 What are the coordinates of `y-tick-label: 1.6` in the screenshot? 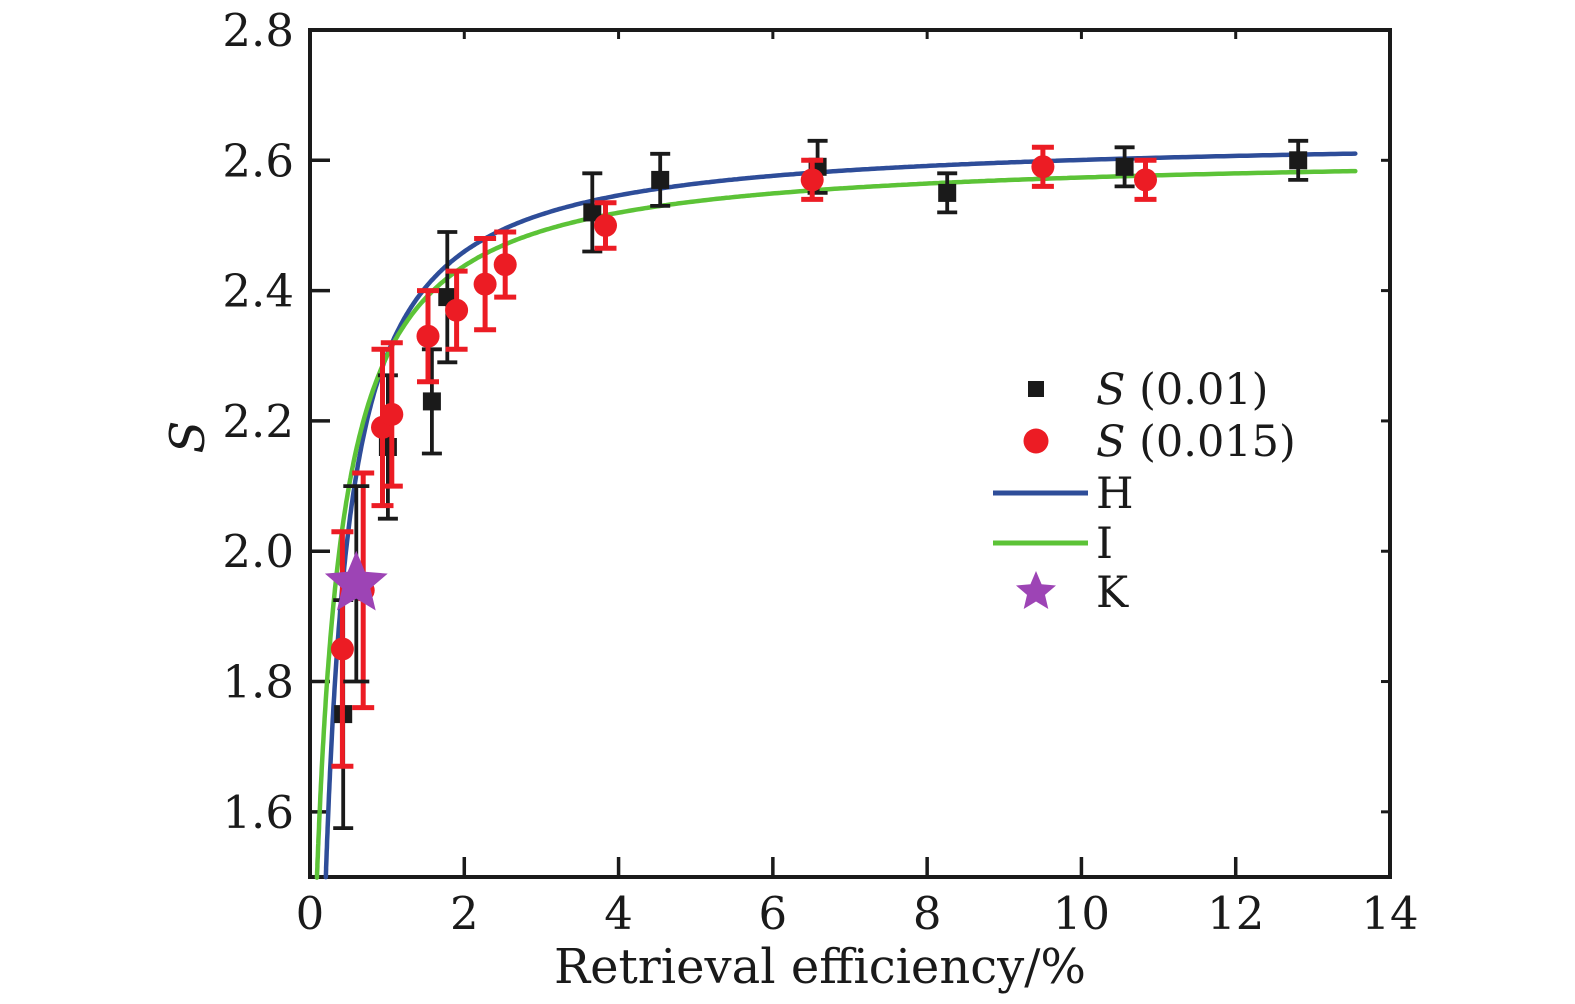 It's located at (258, 812).